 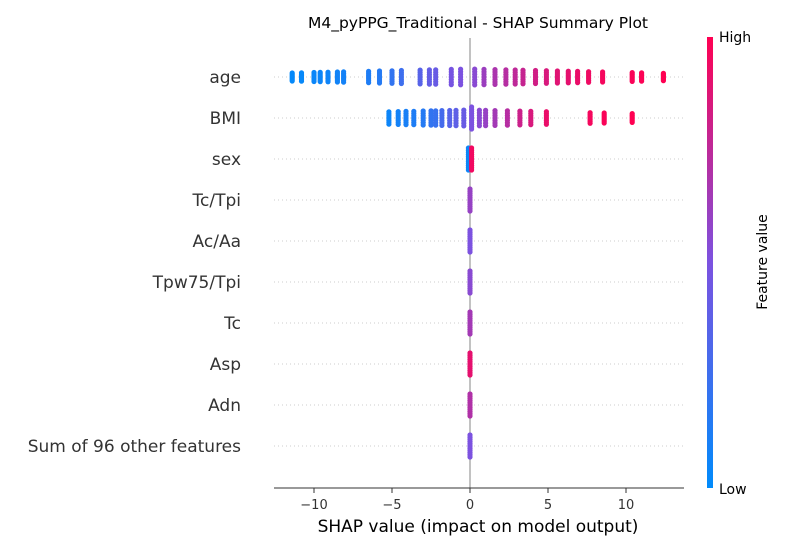 I want to click on x-tick-label: 10, so click(x=626, y=505).